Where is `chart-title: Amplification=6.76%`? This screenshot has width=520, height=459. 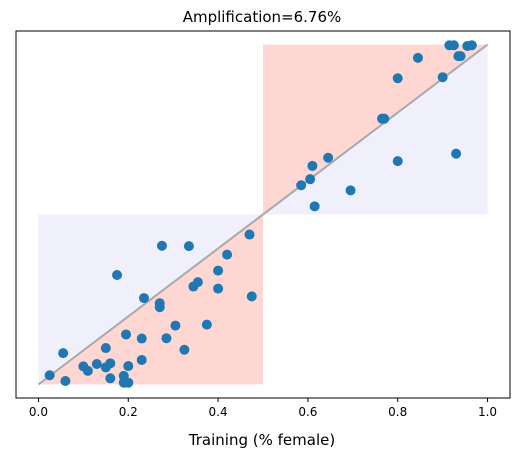
chart-title: Amplification=6.76% is located at coordinates (262, 17).